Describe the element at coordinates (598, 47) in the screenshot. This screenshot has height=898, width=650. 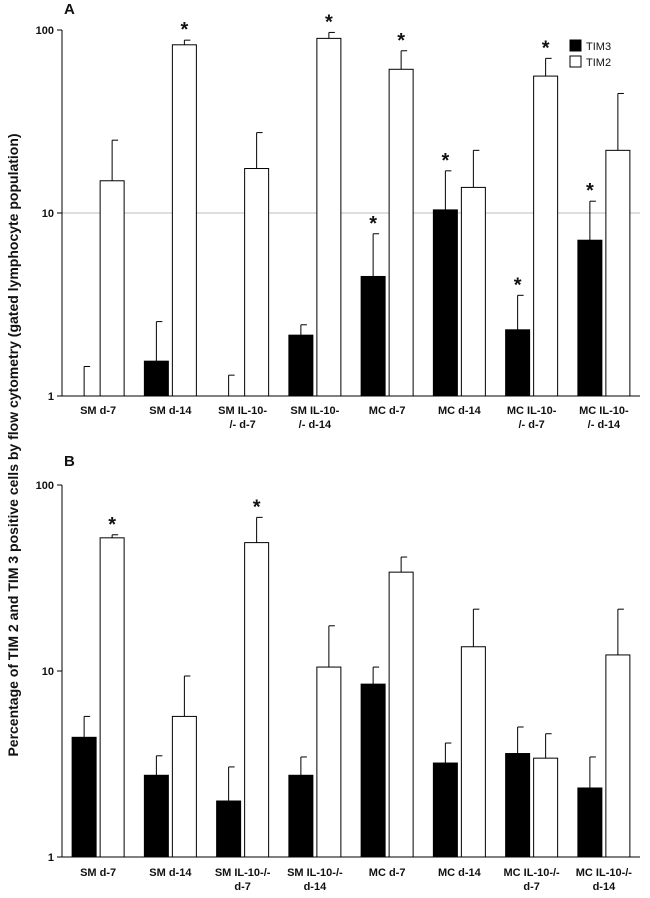
I see `legend-label-tim3: TIM3` at that location.